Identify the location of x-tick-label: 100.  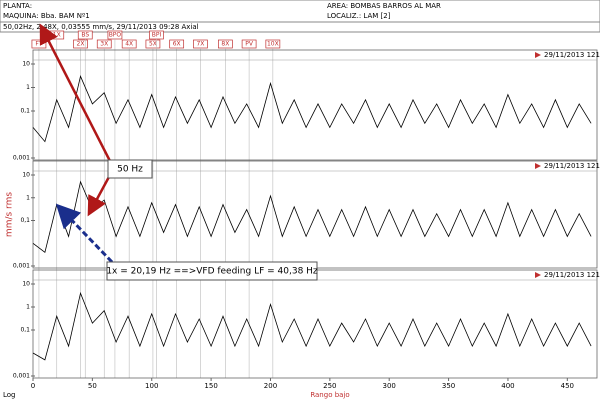
(151, 386).